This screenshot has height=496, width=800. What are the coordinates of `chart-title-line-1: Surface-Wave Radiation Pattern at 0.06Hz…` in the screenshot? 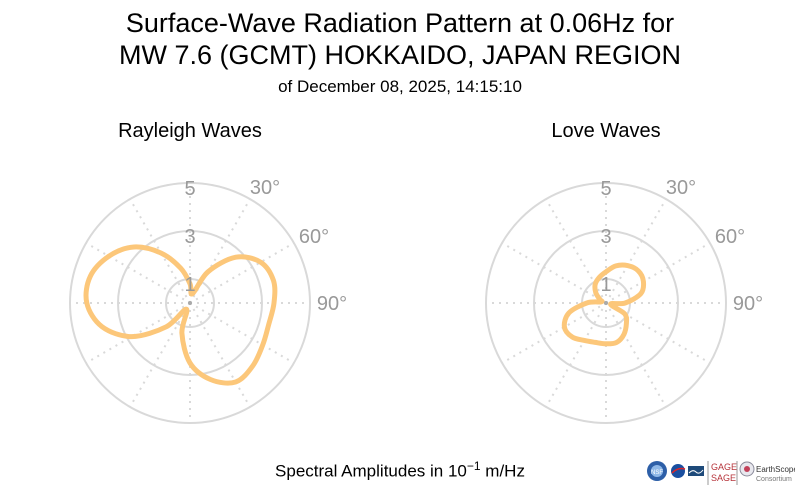 It's located at (400, 23).